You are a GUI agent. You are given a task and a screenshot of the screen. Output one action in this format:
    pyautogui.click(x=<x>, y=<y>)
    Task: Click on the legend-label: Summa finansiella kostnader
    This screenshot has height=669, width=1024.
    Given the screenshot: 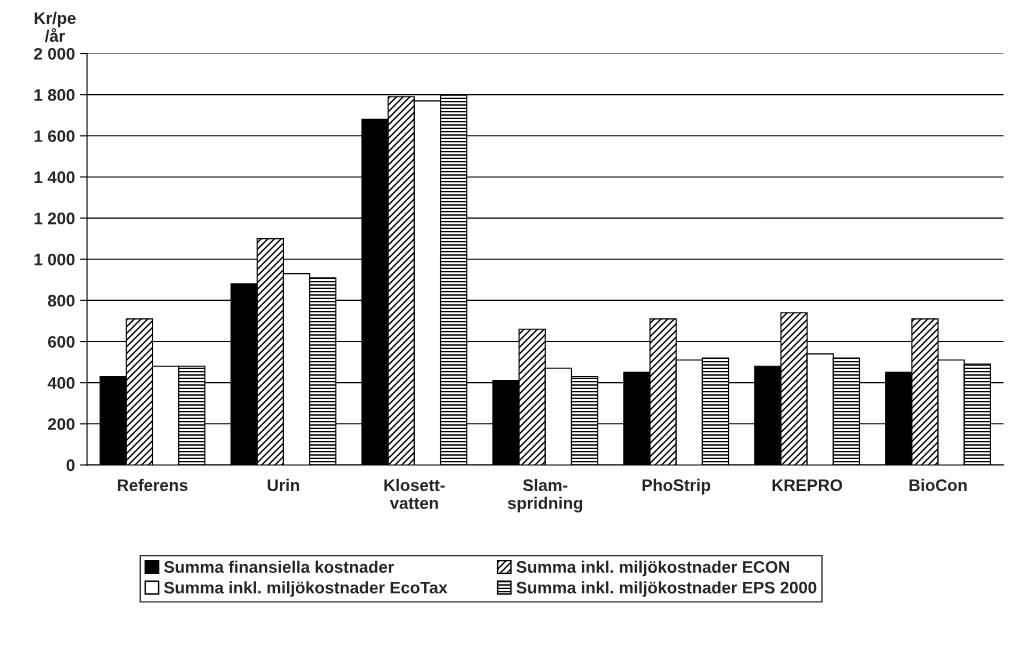 What is the action you would take?
    pyautogui.click(x=279, y=566)
    